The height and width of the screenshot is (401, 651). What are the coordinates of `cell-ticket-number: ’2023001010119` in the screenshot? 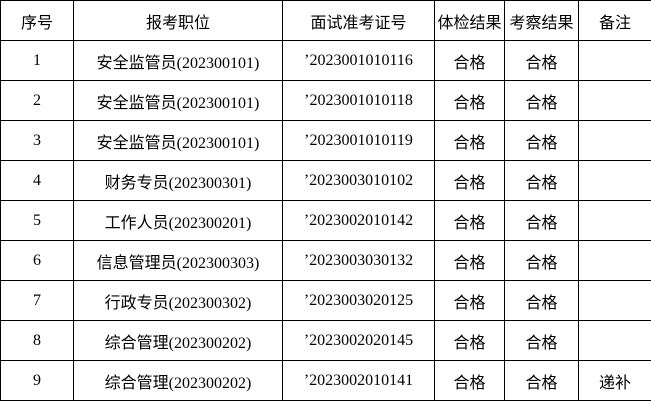 It's located at (358, 140).